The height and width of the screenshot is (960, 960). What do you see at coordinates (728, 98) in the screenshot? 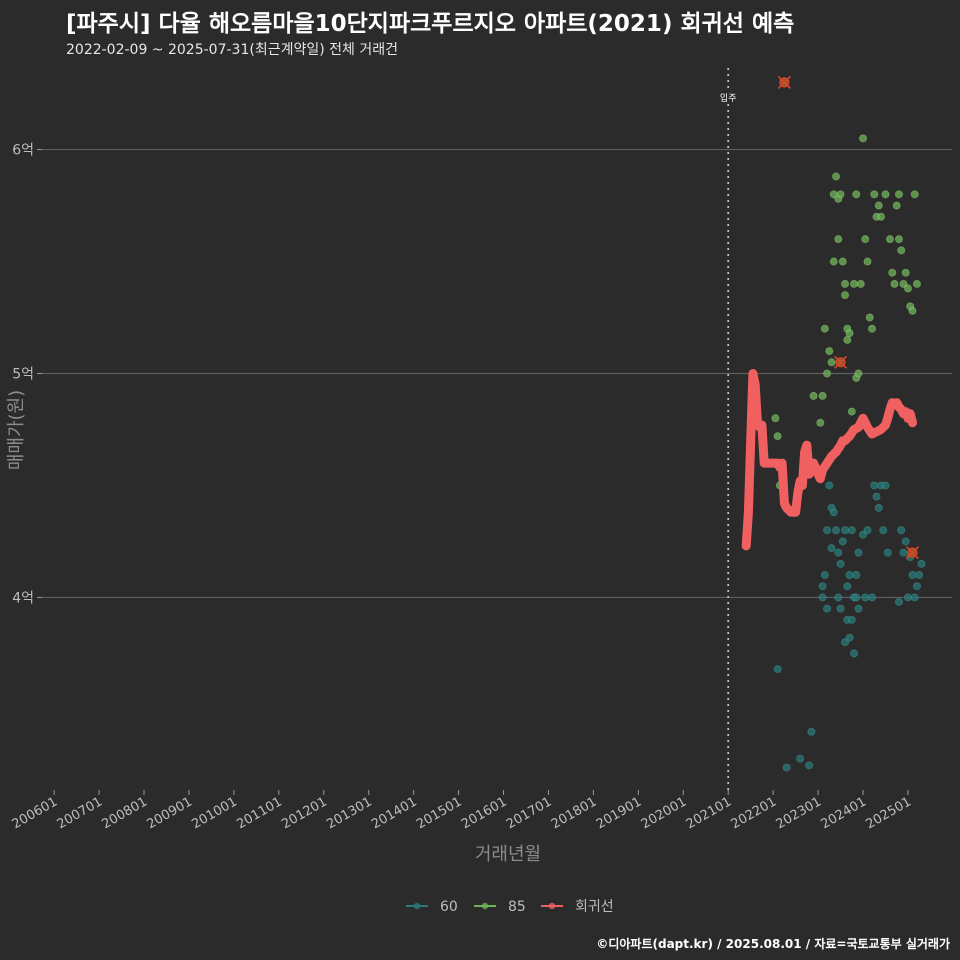
I see `move-in-label: 입주` at bounding box center [728, 98].